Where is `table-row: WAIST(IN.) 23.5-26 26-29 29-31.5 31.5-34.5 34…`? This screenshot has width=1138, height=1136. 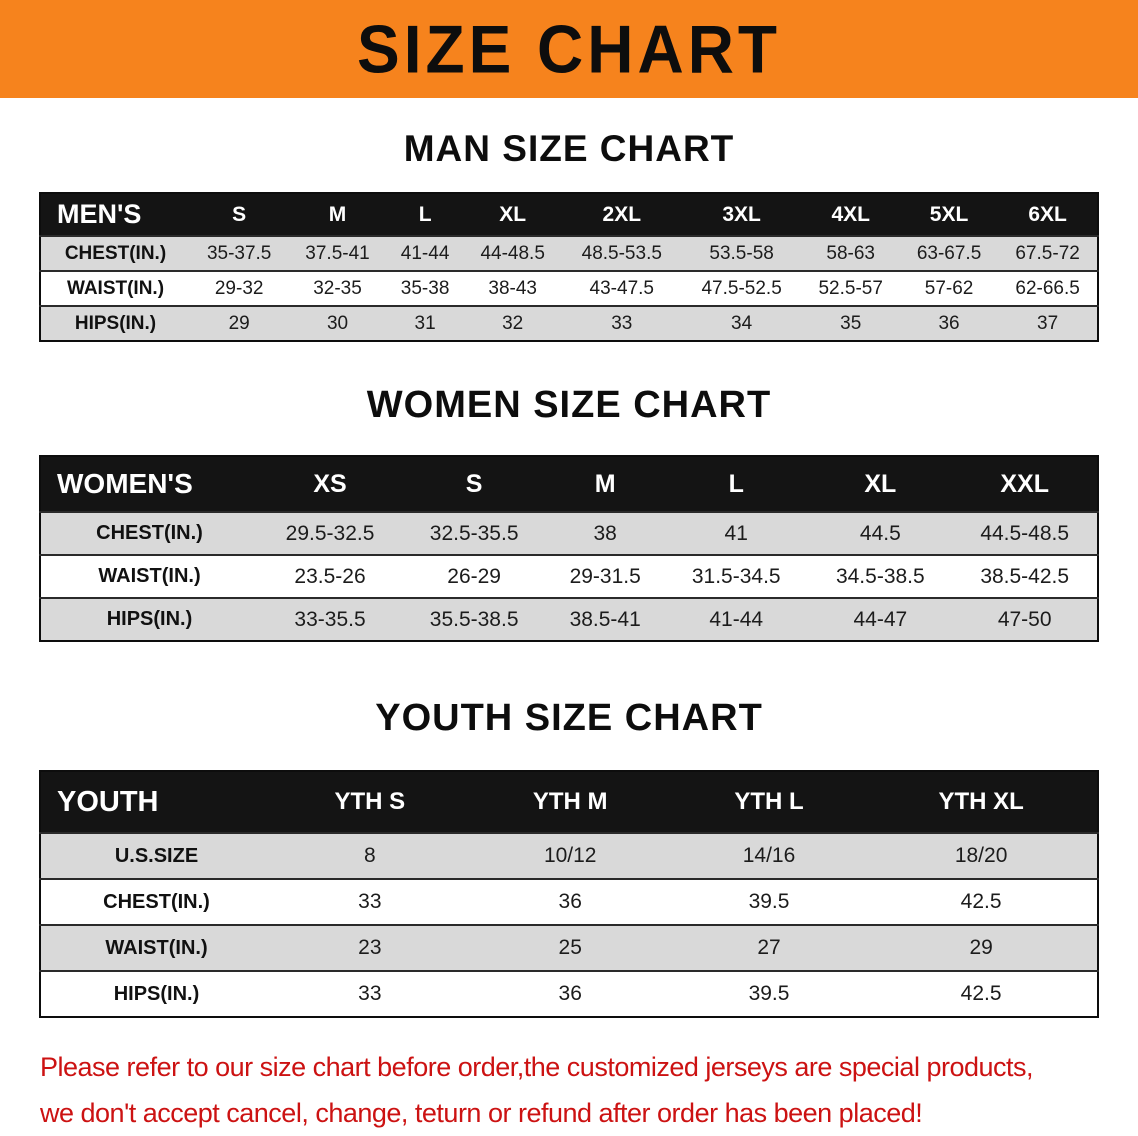 table-row: WAIST(IN.) 23.5-26 26-29 29-31.5 31.5-34.5 34… is located at coordinates (569, 576).